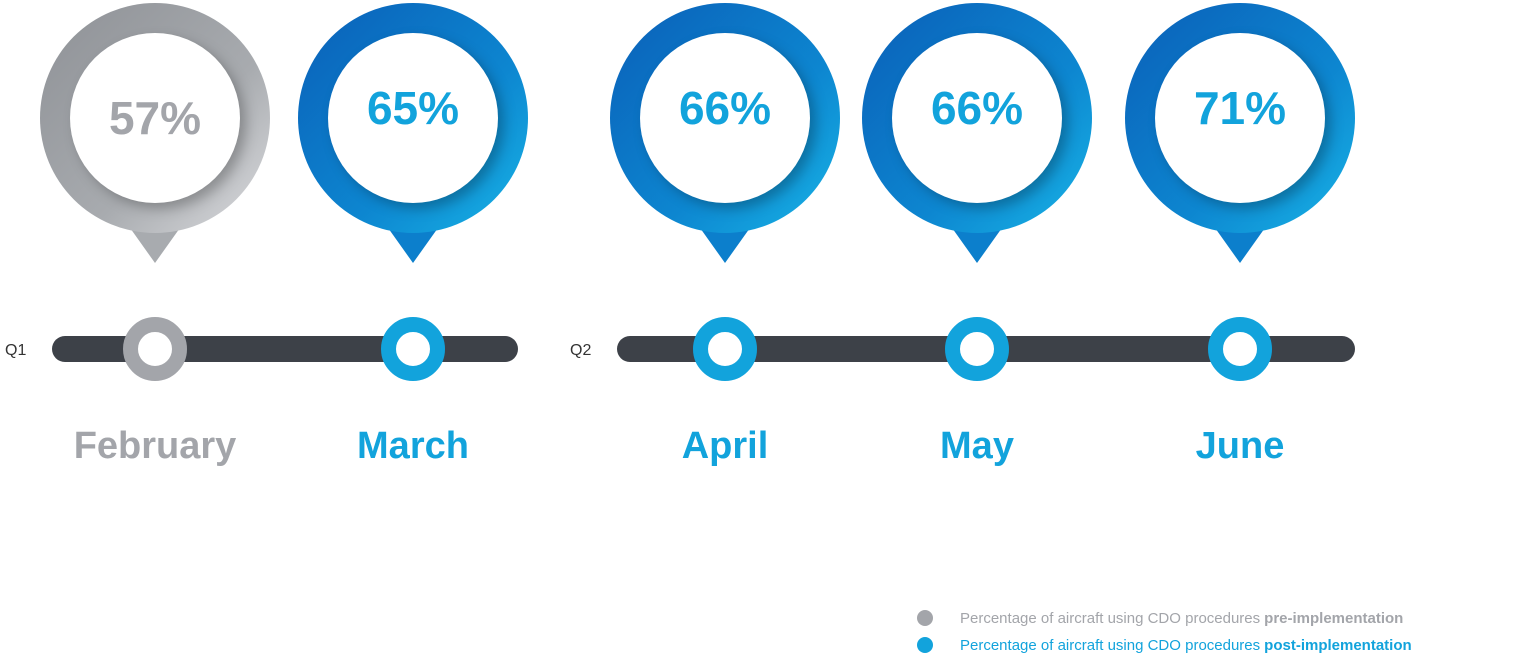 The width and height of the screenshot is (1527, 656). What do you see at coordinates (1240, 446) in the screenshot?
I see `month-label: June` at bounding box center [1240, 446].